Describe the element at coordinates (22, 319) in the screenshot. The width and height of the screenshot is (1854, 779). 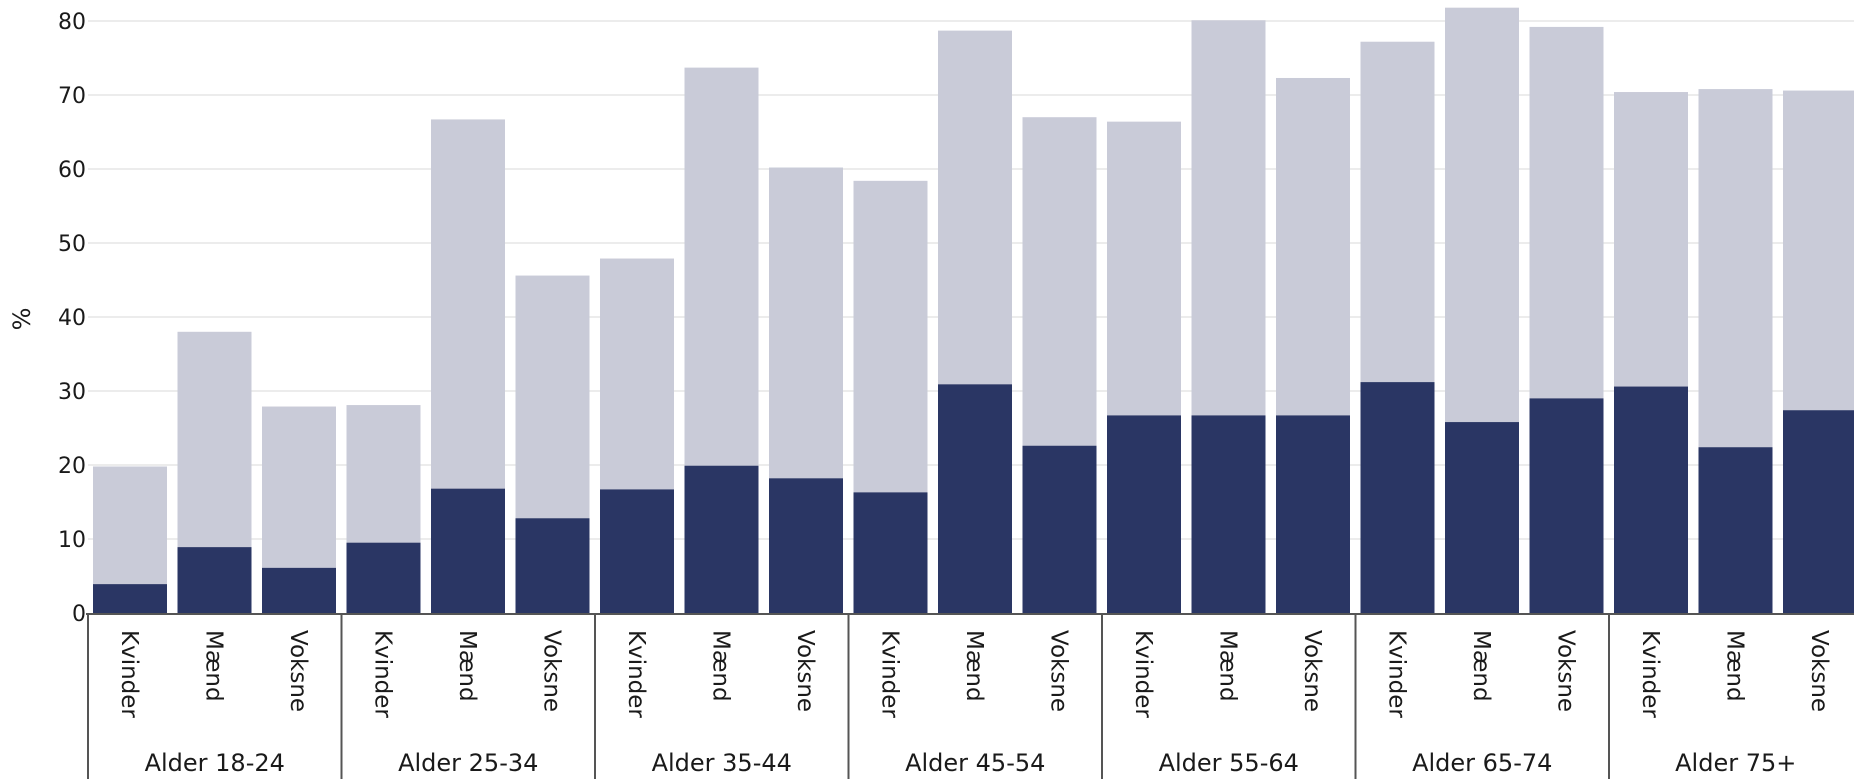
I see `y-axis-label: %` at that location.